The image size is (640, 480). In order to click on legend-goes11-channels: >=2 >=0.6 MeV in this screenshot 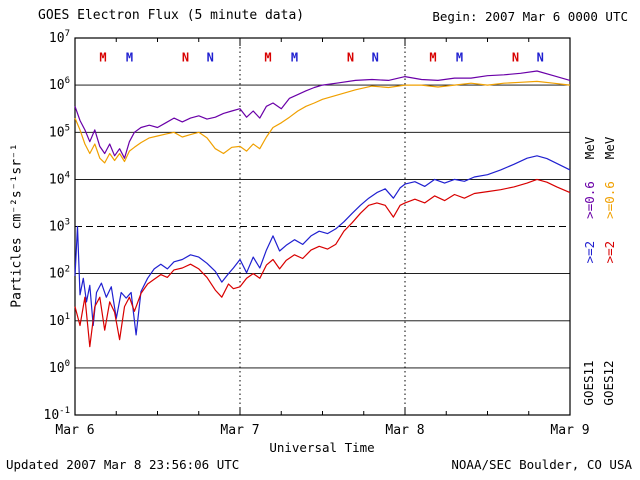, I will do `click(589, 200)`.